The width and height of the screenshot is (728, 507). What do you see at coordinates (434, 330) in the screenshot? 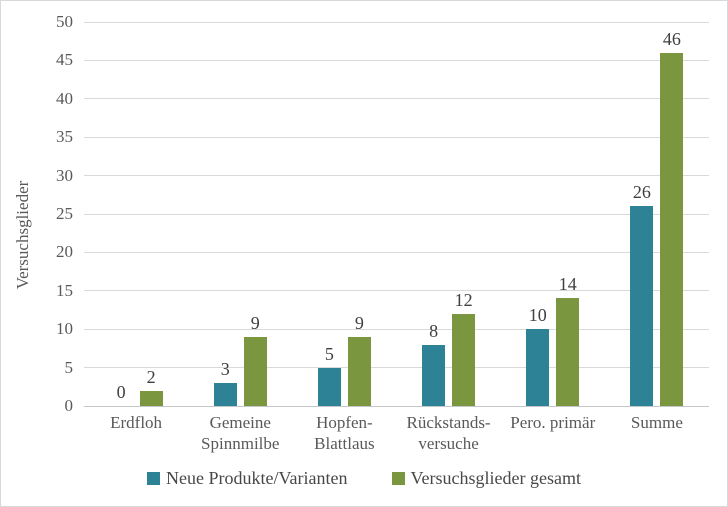
I see `bar-value-label: 8` at bounding box center [434, 330].